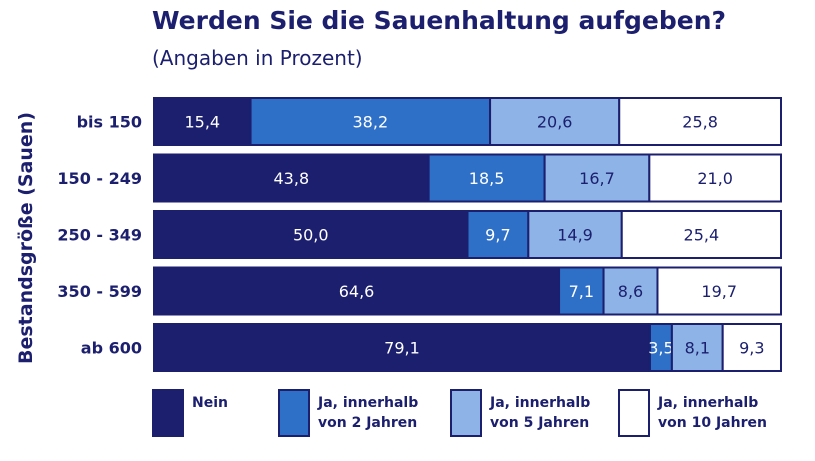  I want to click on data-label: 8,1, so click(697, 348).